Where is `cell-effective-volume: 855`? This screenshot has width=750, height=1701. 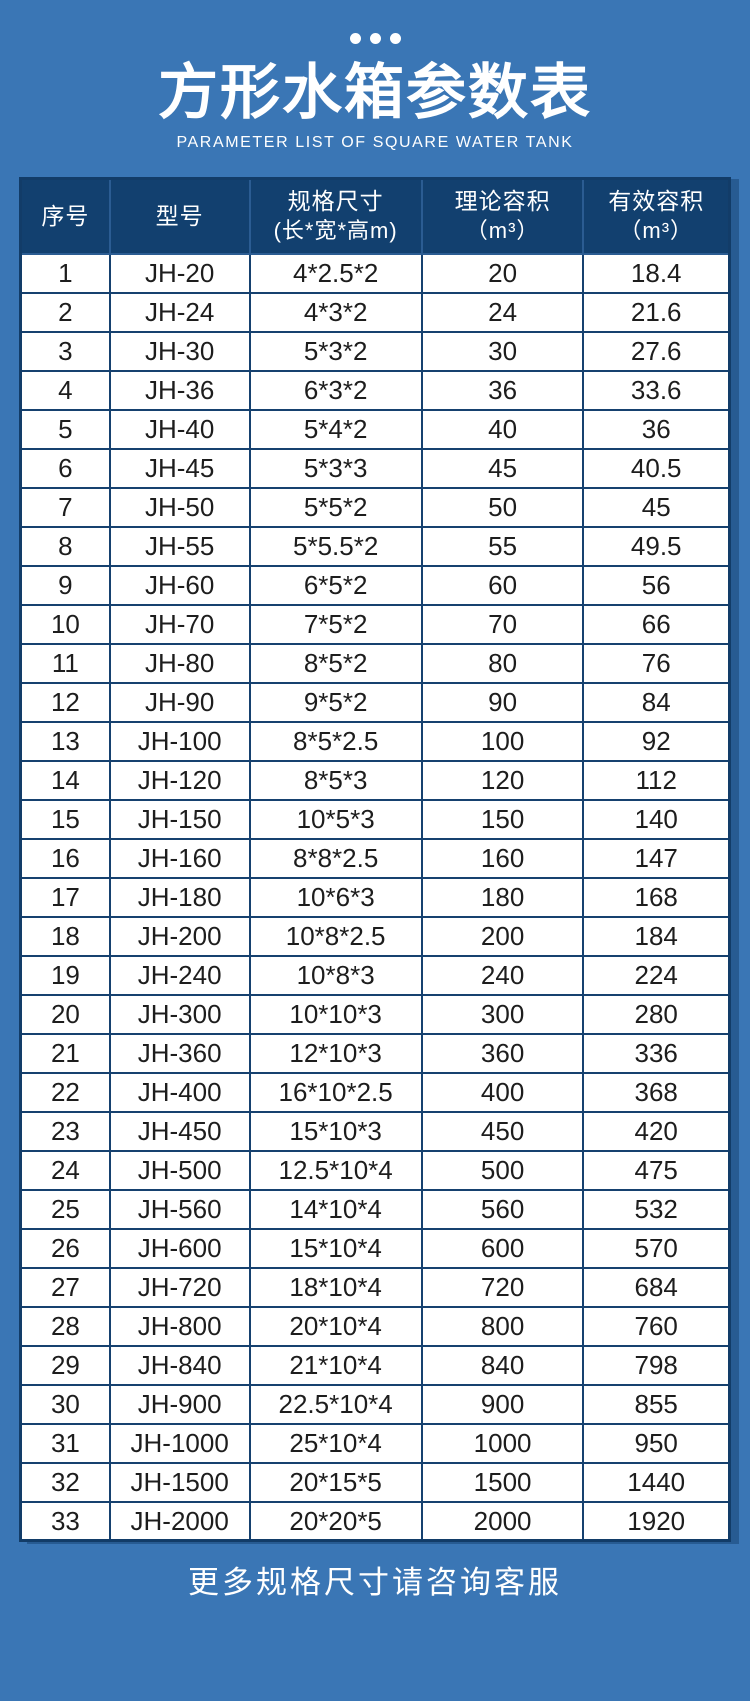
cell-effective-volume: 855 is located at coordinates (656, 1404).